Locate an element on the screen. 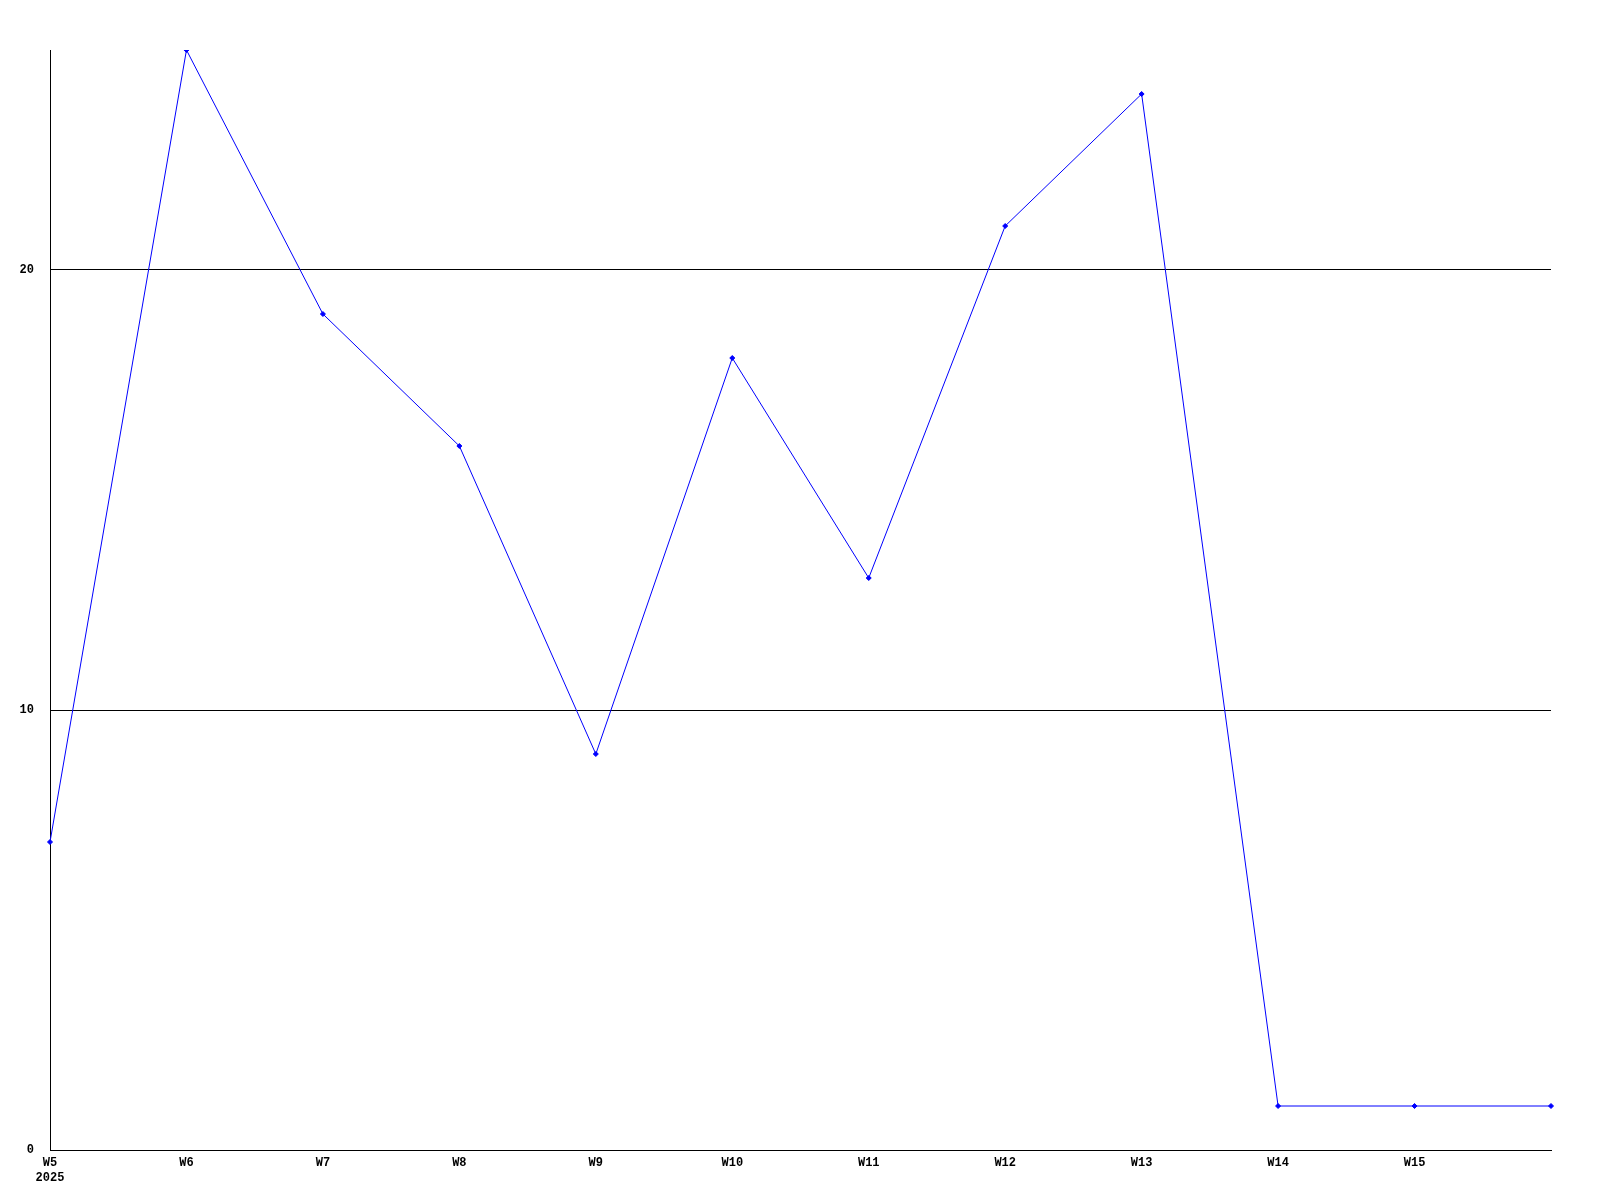  x-tick-label: W14 is located at coordinates (1278, 1163).